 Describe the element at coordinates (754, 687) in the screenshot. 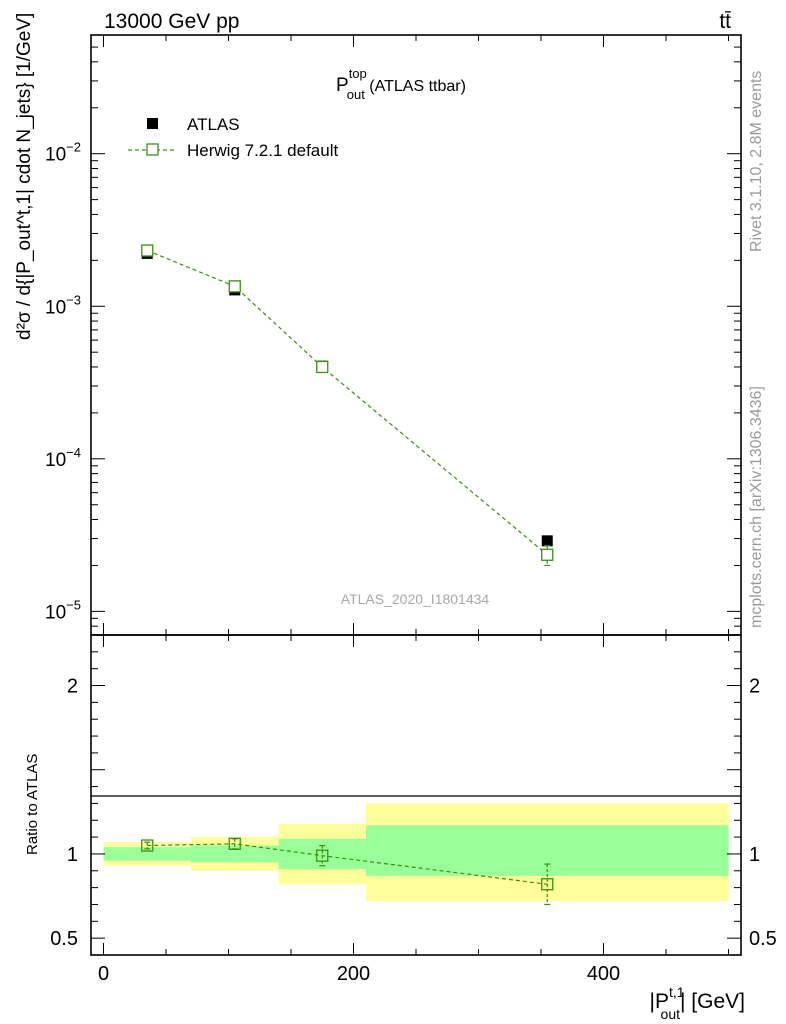

I see `ratio-y-tick-label-right: 2` at that location.